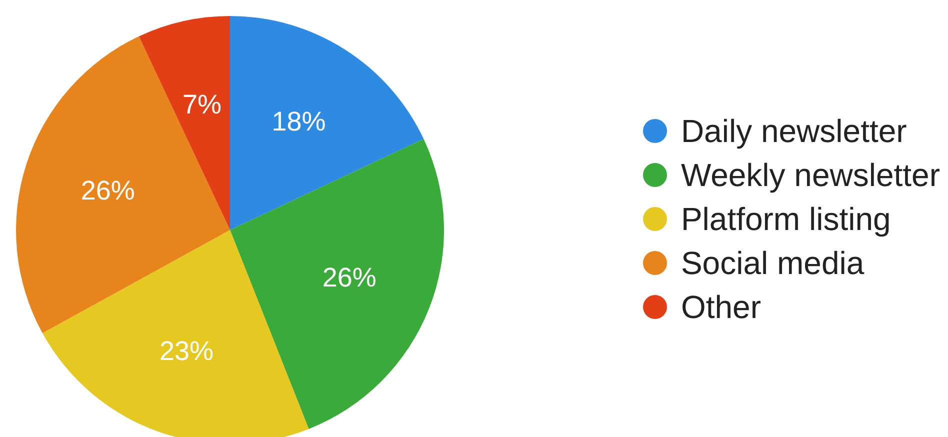 This screenshot has width=948, height=437. Describe the element at coordinates (785, 219) in the screenshot. I see `legend-label: Platform listing` at that location.